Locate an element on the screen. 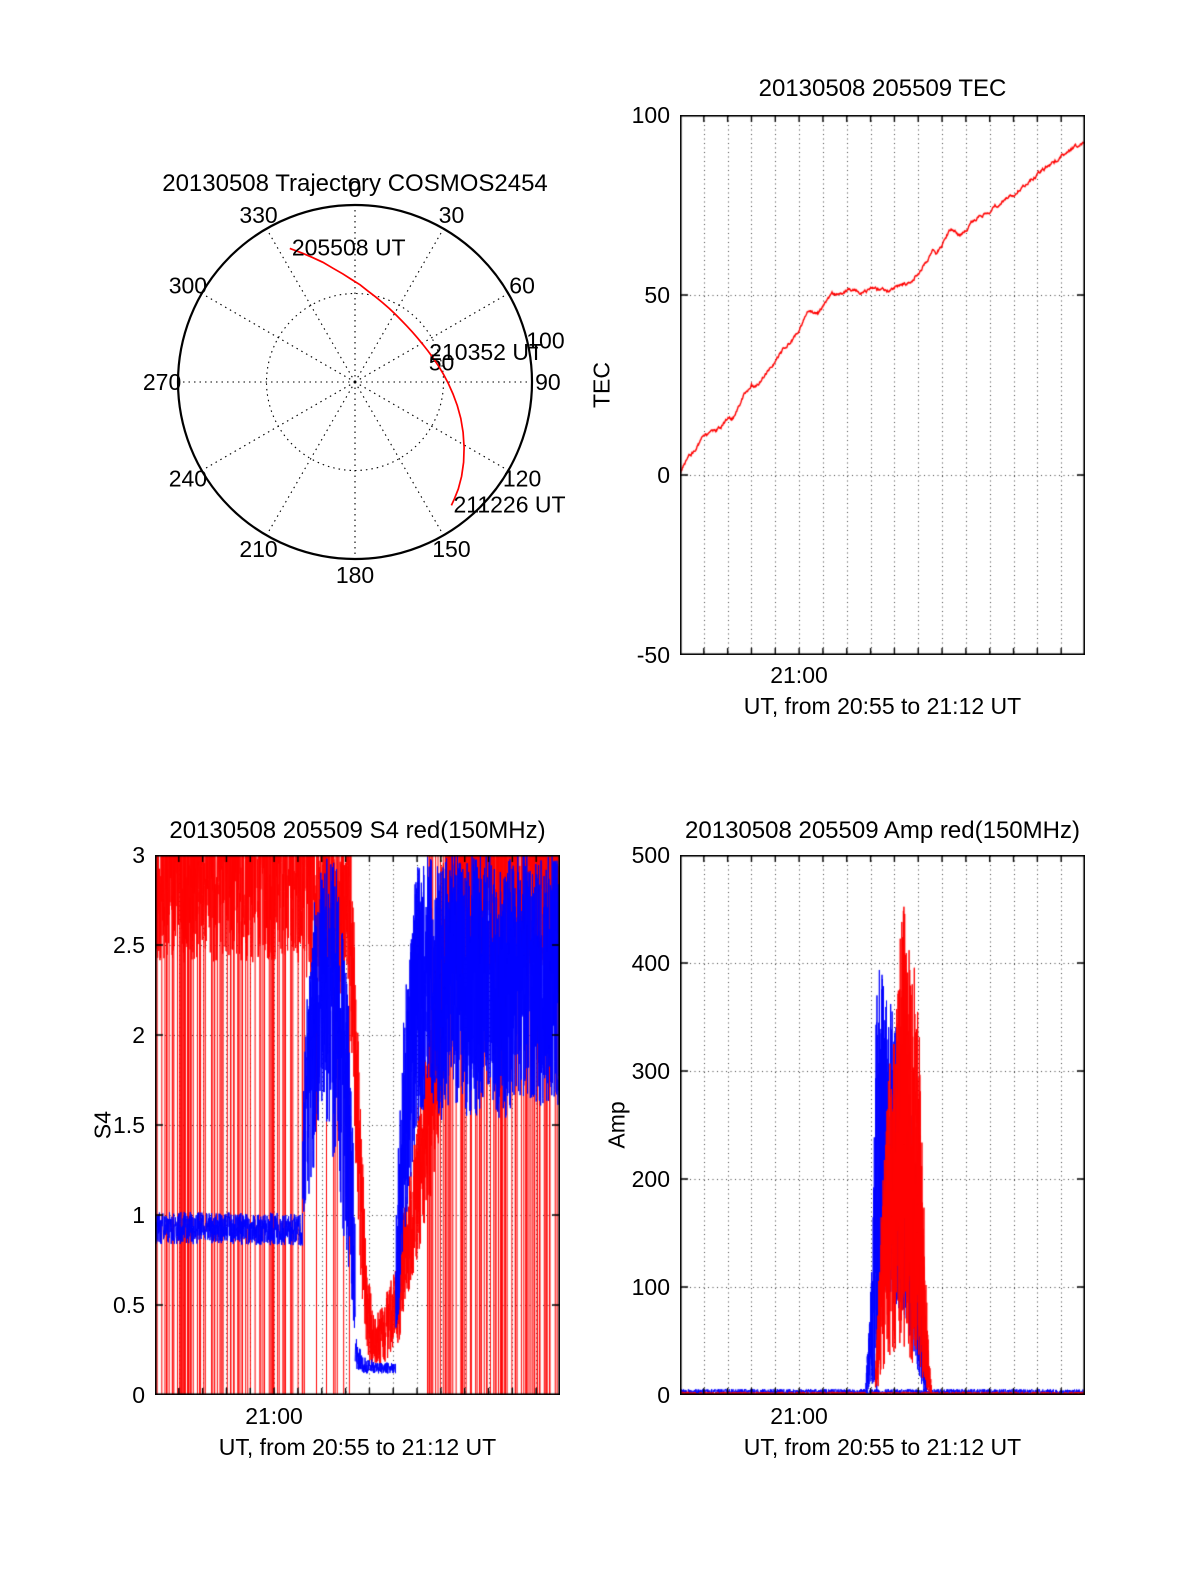  polar-azimuth-label: 180 is located at coordinates (355, 575).